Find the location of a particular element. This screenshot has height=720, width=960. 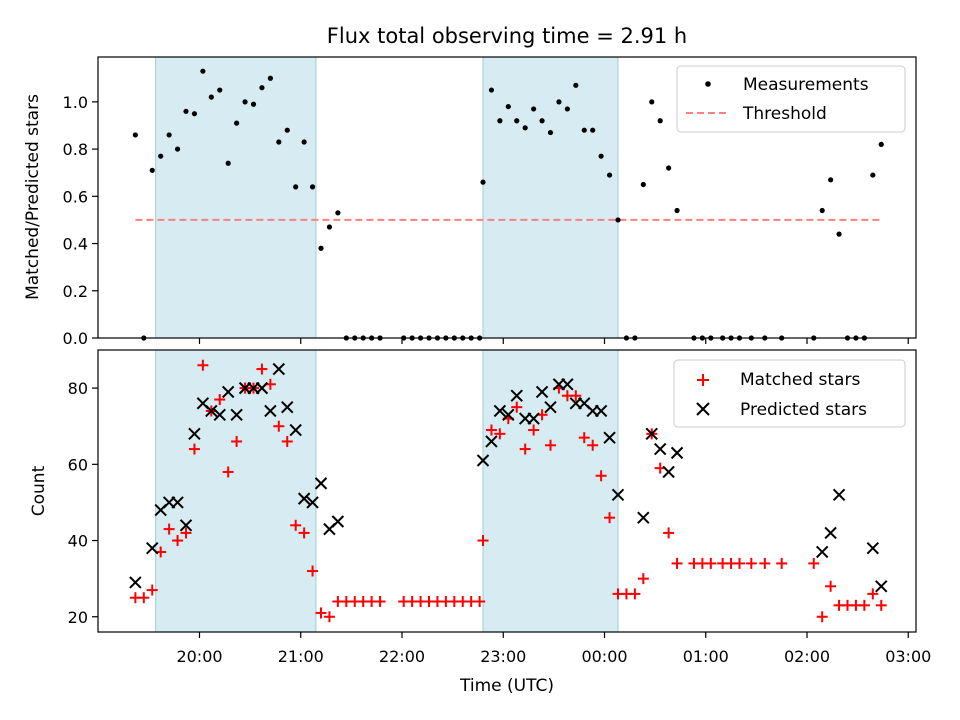

top-x-ticks is located at coordinates (553, 341).